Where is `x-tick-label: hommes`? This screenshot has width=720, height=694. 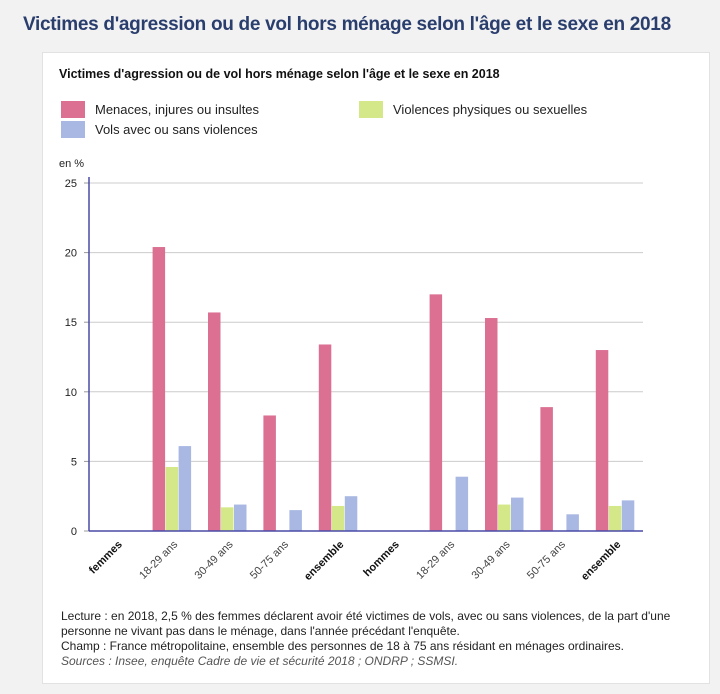 x-tick-label: hommes is located at coordinates (381, 559).